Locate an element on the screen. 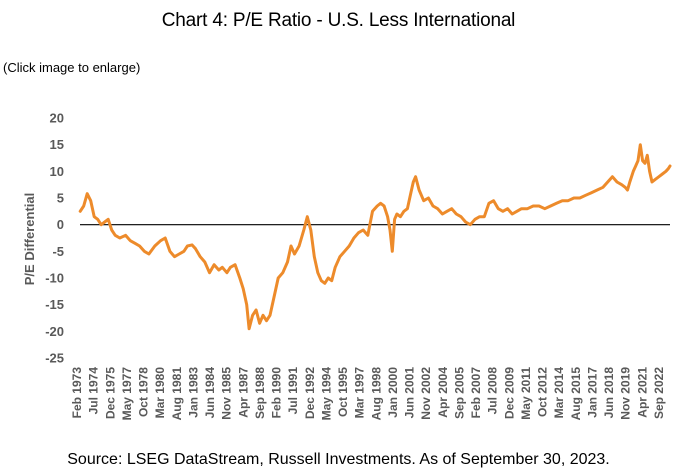 This screenshot has height=476, width=677. x-tick-label: Jun 2018 is located at coordinates (609, 393).